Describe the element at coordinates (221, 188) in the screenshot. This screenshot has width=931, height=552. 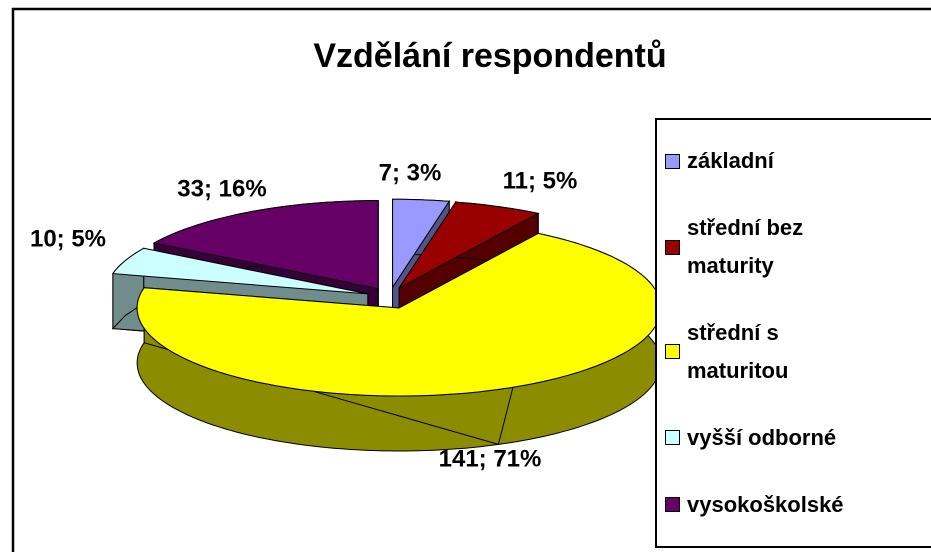
I see `data-label: 33; 16%` at that location.